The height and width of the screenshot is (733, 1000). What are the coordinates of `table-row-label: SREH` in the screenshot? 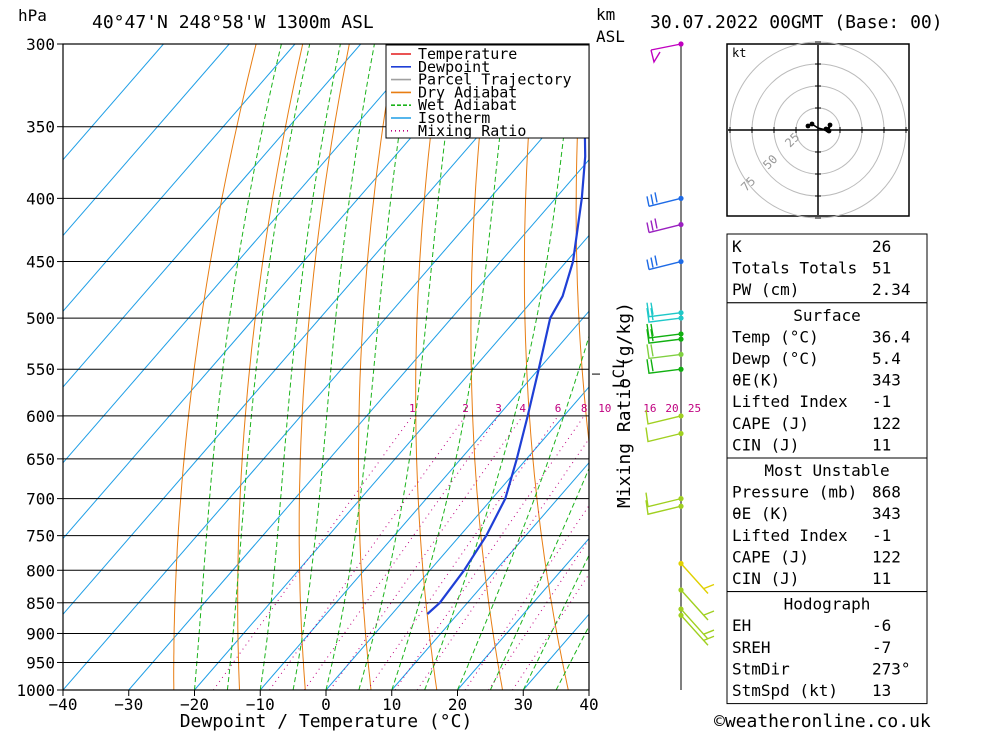 It's located at (751, 647).